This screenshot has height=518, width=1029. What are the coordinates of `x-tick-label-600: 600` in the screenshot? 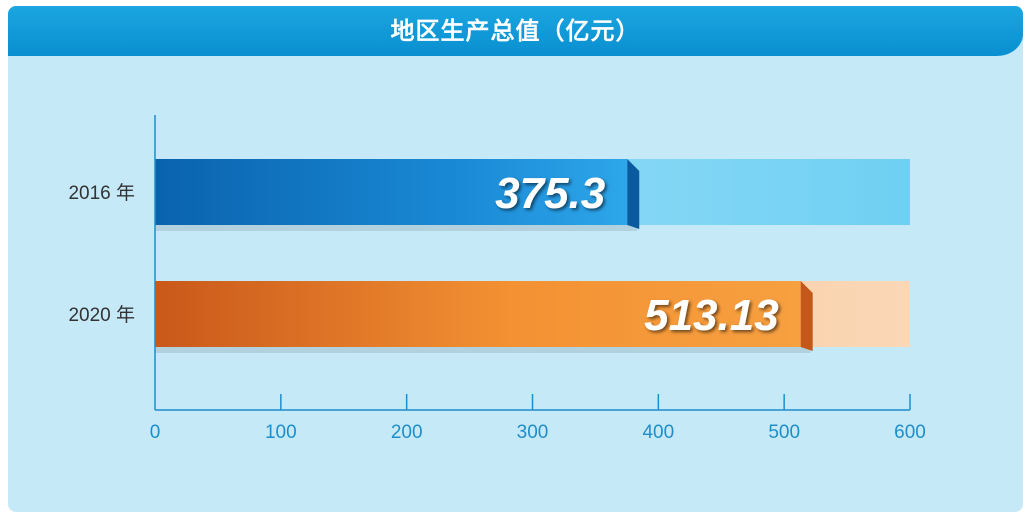 It's located at (910, 432).